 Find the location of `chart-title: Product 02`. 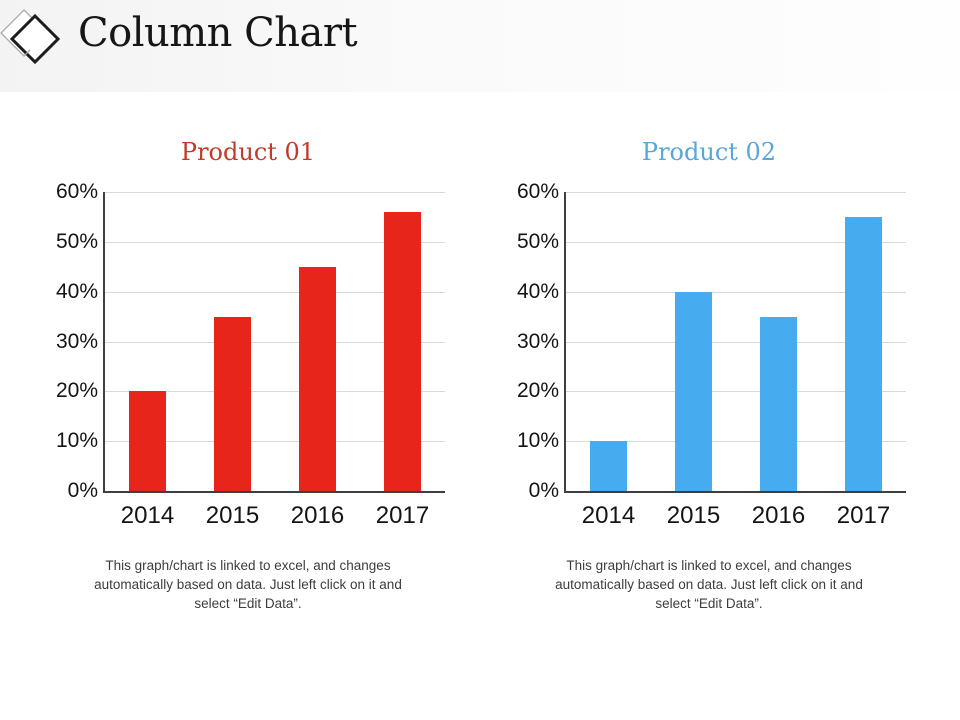

chart-title: Product 02 is located at coordinates (709, 152).